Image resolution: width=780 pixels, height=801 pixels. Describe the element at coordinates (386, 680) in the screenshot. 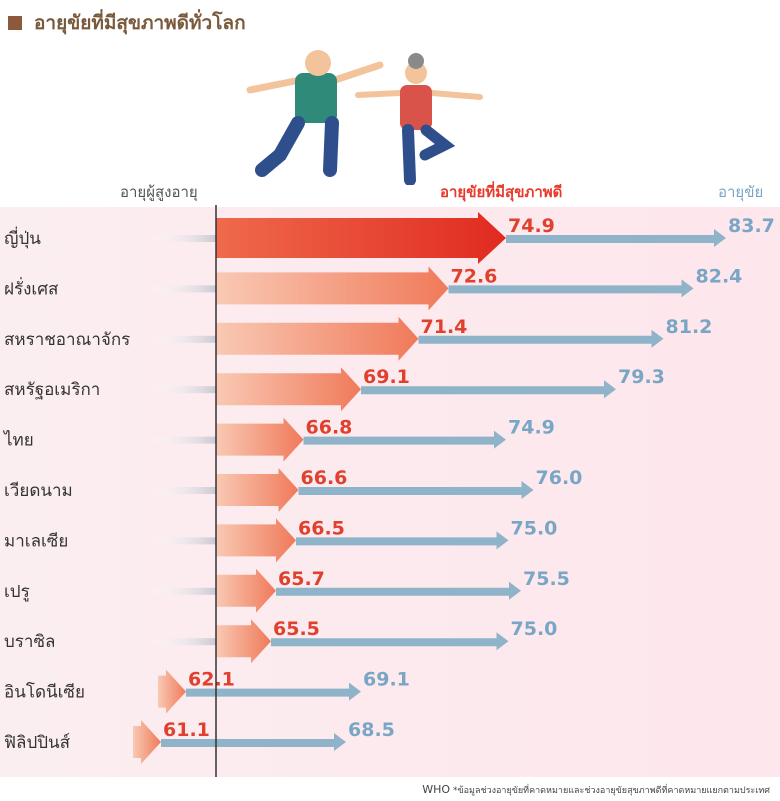

I see `life-value-label: 69.1` at that location.